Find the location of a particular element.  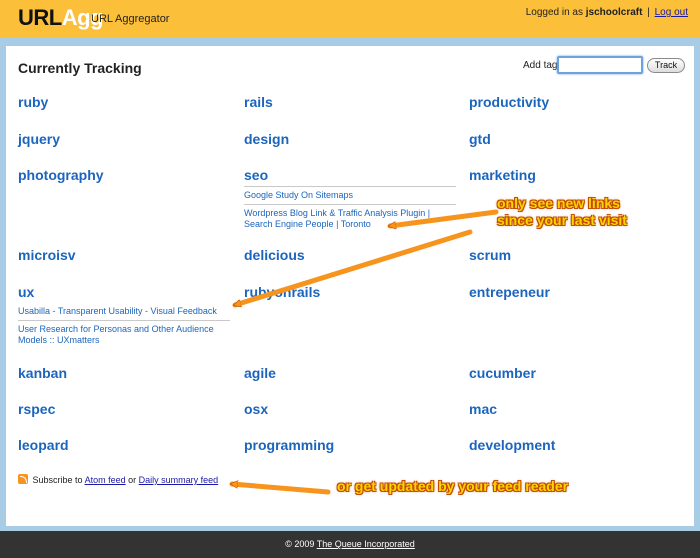

tagline: URL Aggregator is located at coordinates (130, 19).